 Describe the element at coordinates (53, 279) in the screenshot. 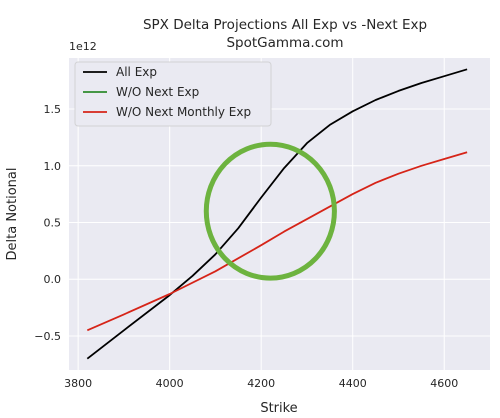

I see `y-tick-label: 0.0` at that location.